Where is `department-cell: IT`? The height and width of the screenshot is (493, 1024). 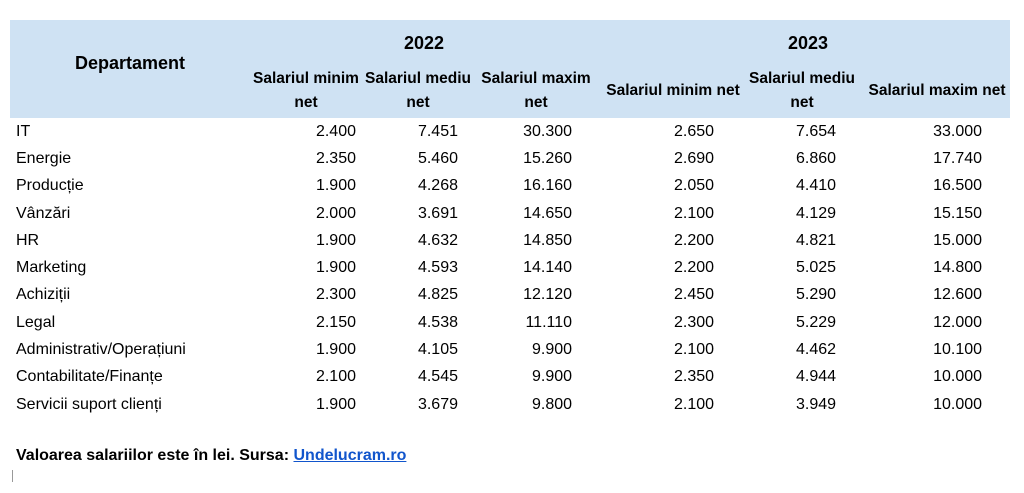 department-cell: IT is located at coordinates (23, 131).